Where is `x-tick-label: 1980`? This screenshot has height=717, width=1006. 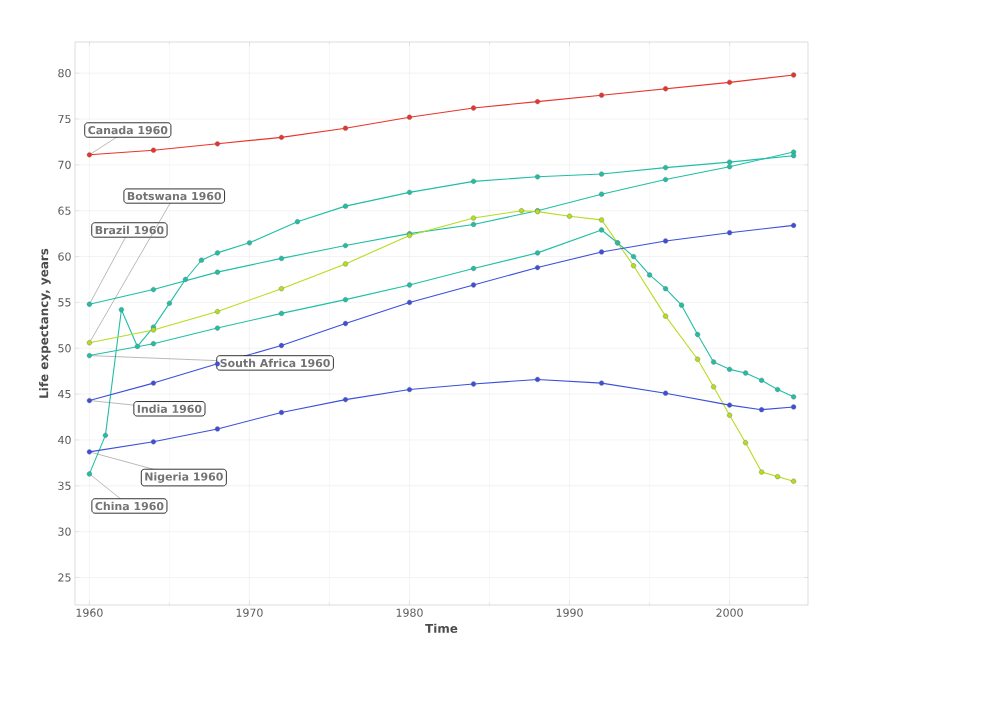
x-tick-label: 1980 is located at coordinates (409, 612).